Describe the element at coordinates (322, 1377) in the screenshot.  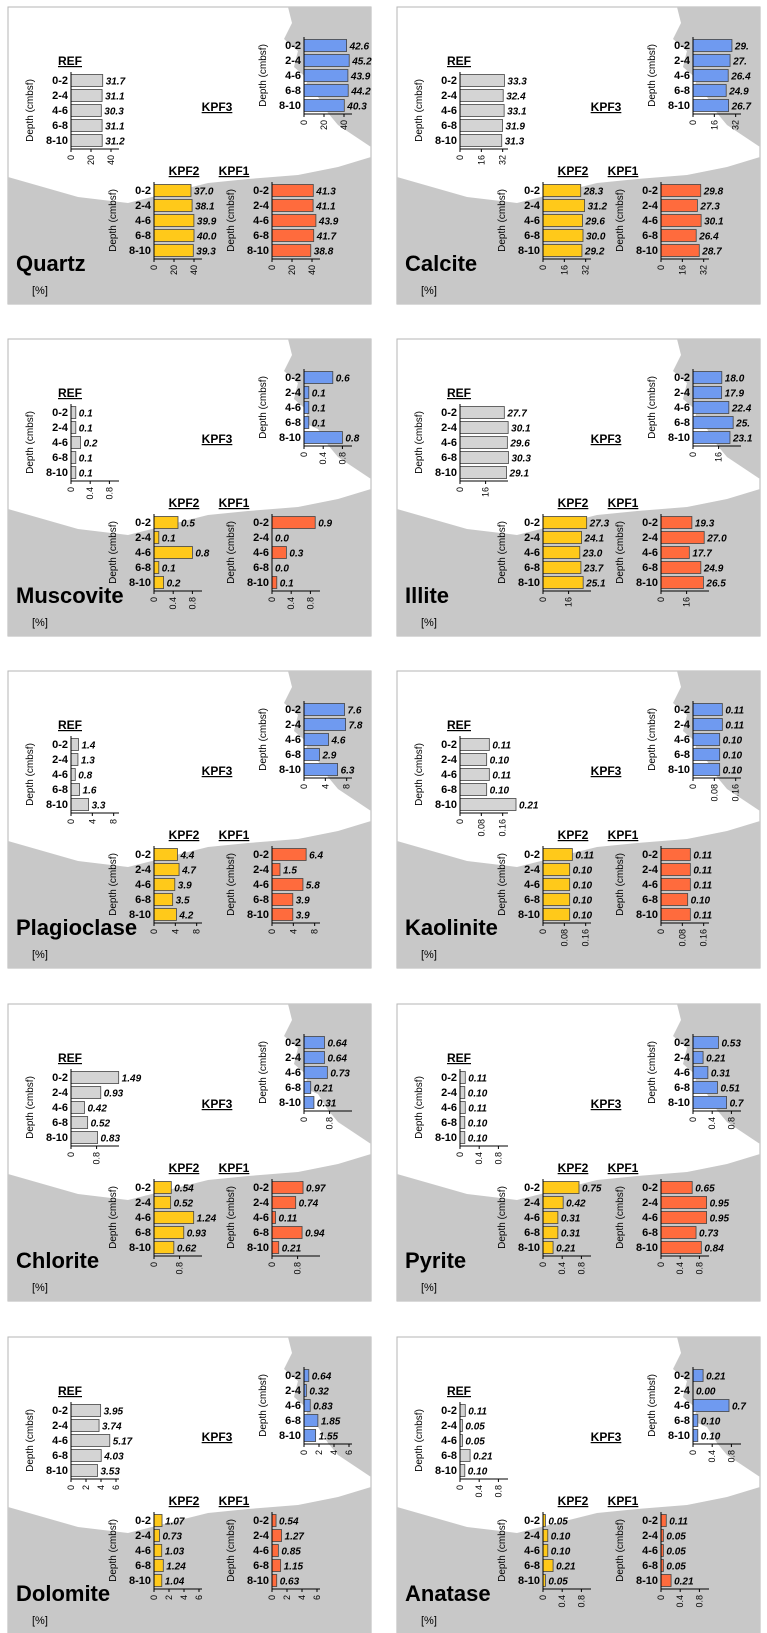
I see `value-label: 0.64` at that location.